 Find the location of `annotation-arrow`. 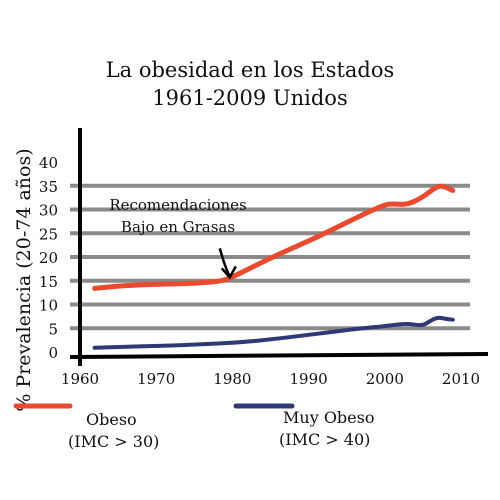

annotation-arrow is located at coordinates (224, 262).